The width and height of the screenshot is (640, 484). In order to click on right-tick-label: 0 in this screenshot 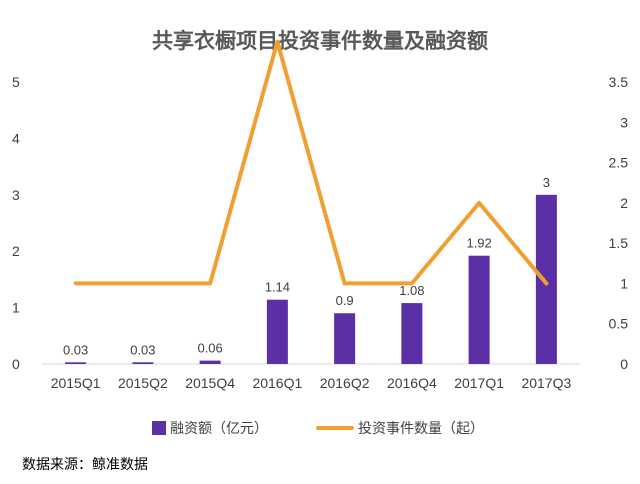, I will do `click(624, 364)`.